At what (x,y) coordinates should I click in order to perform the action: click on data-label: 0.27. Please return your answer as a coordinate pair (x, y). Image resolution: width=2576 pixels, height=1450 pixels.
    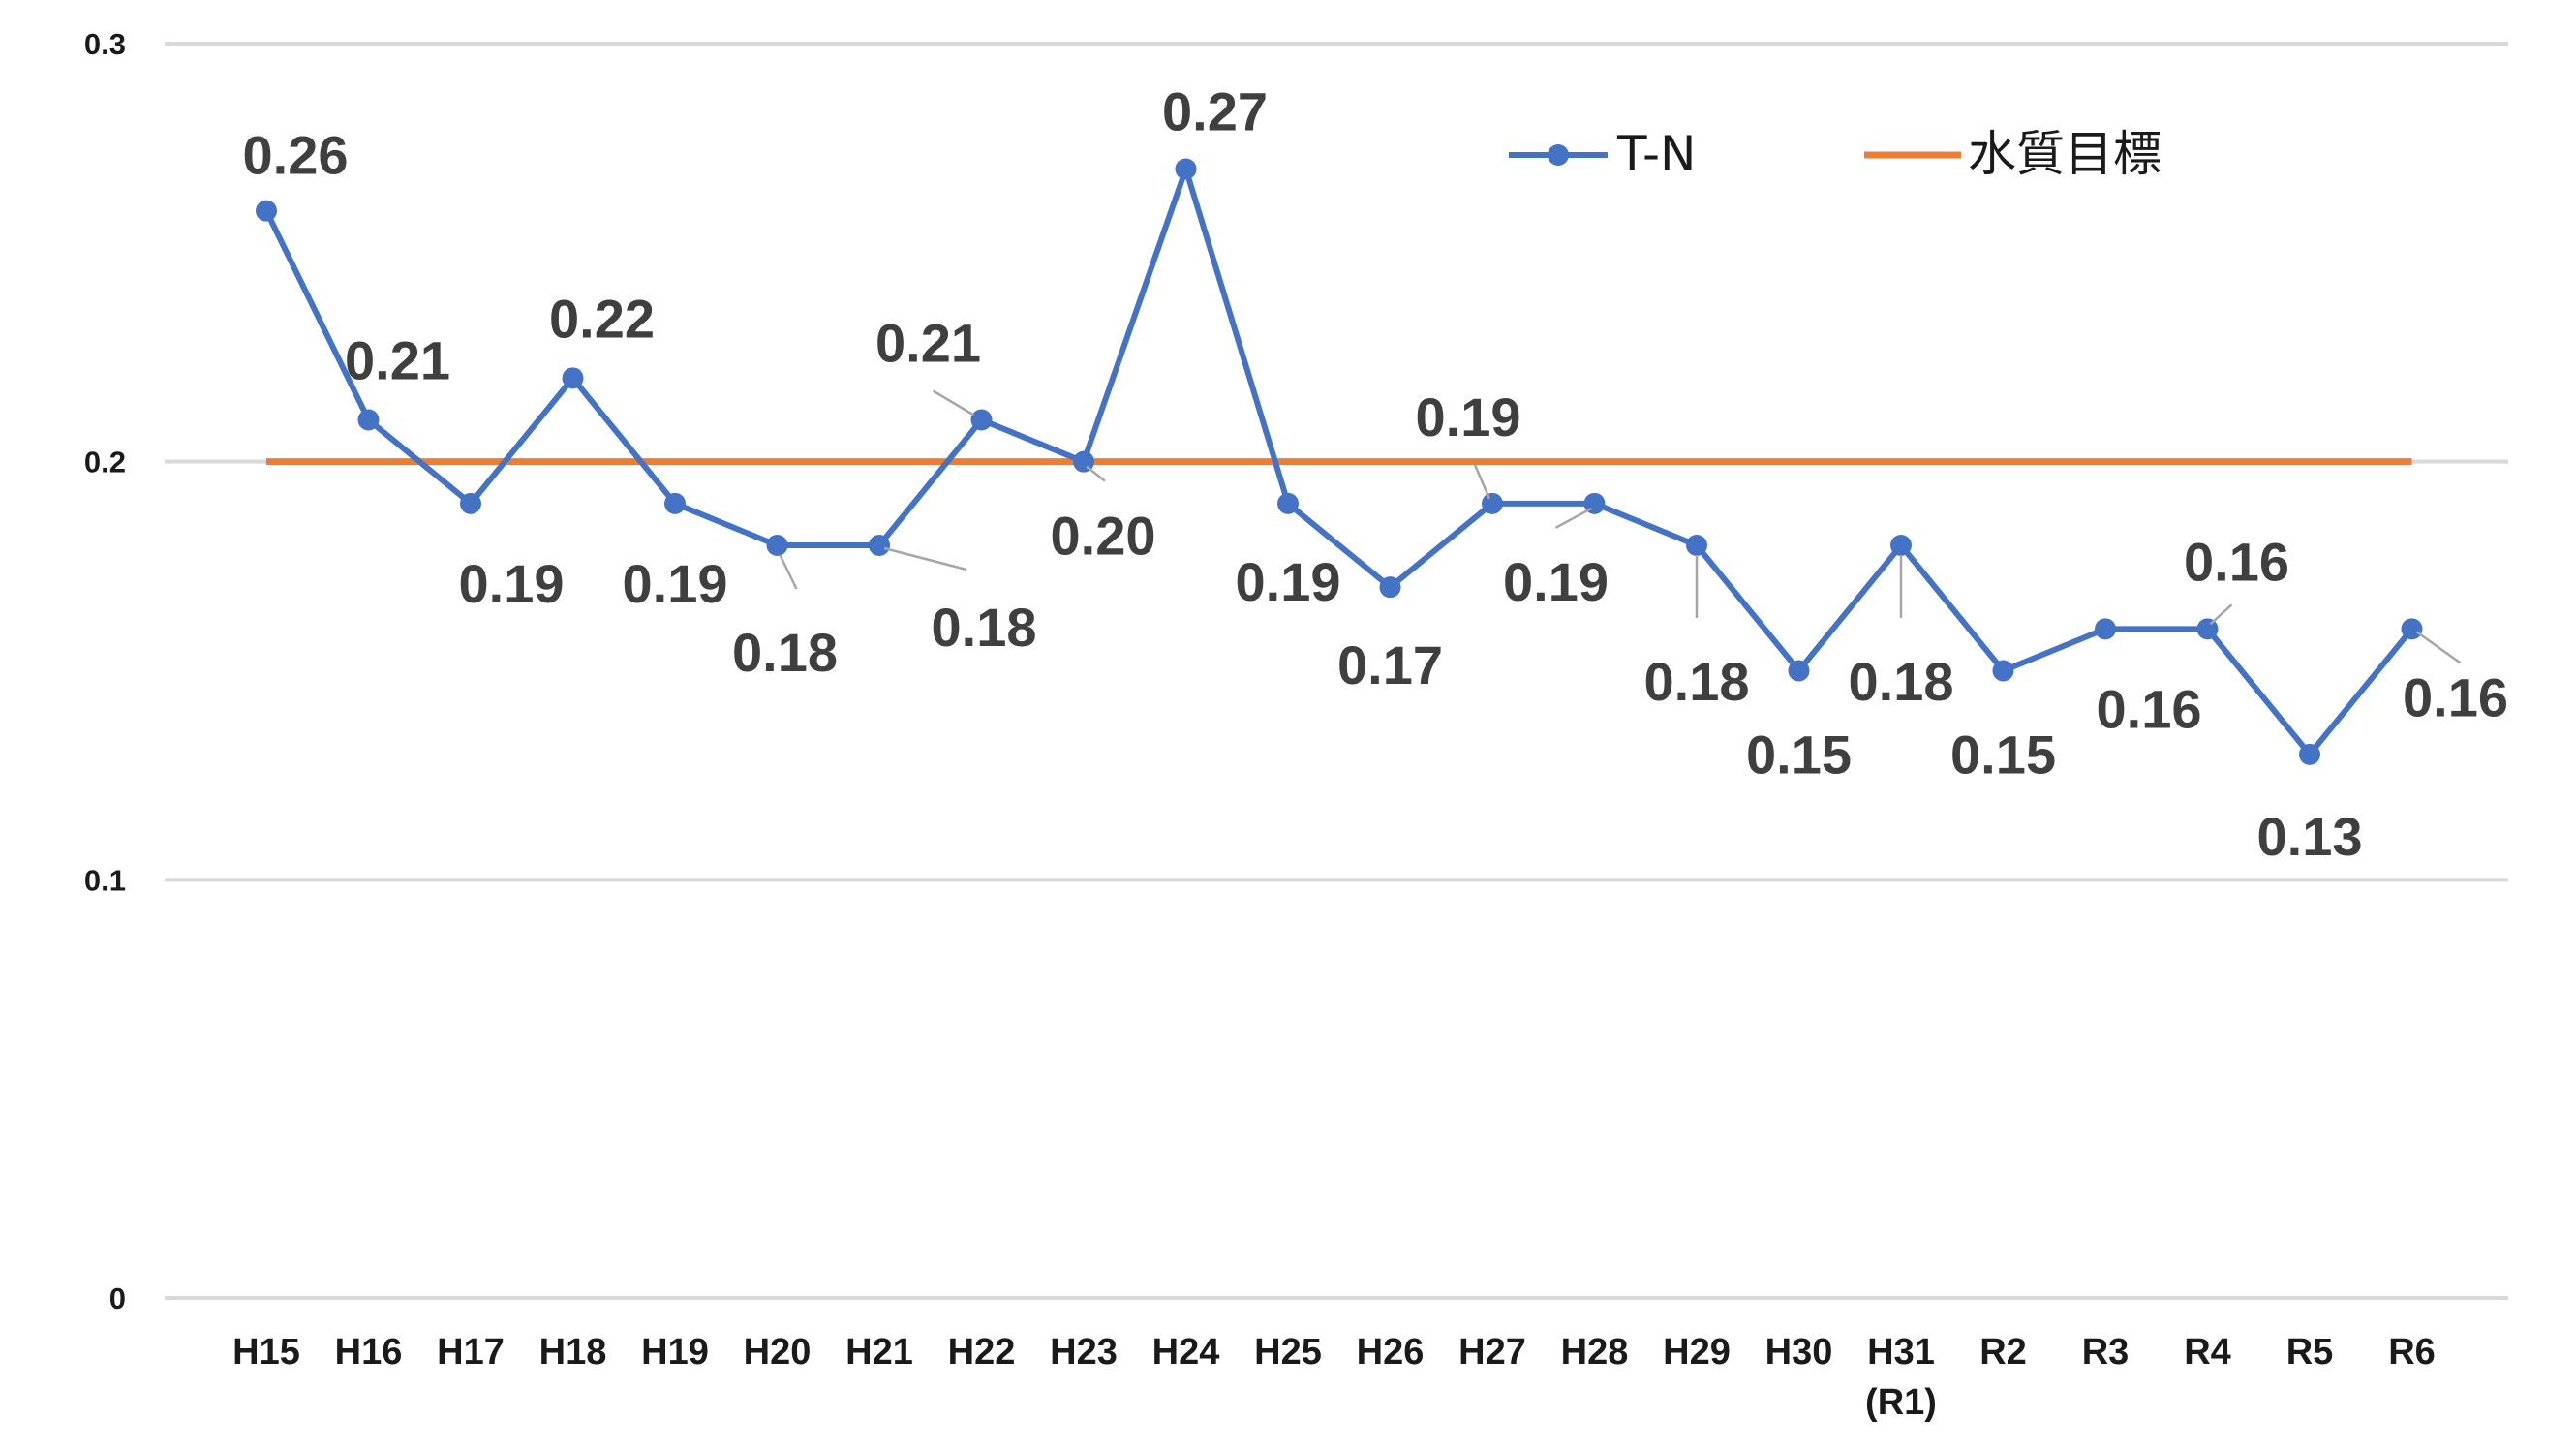
    Looking at the image, I should click on (1215, 111).